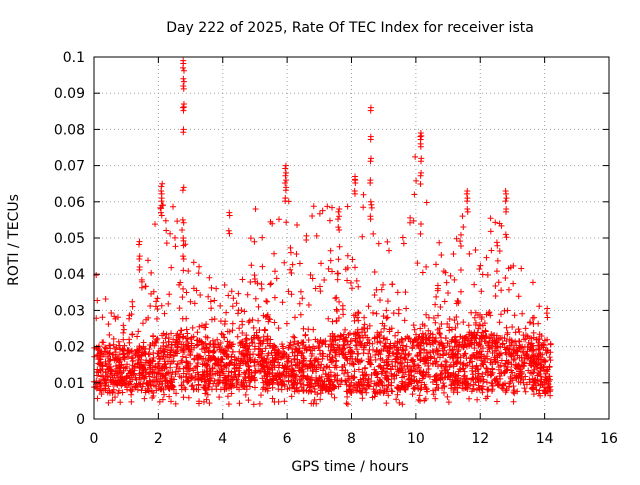 The height and width of the screenshot is (485, 640). I want to click on x-tick-label: 0, so click(94, 439).